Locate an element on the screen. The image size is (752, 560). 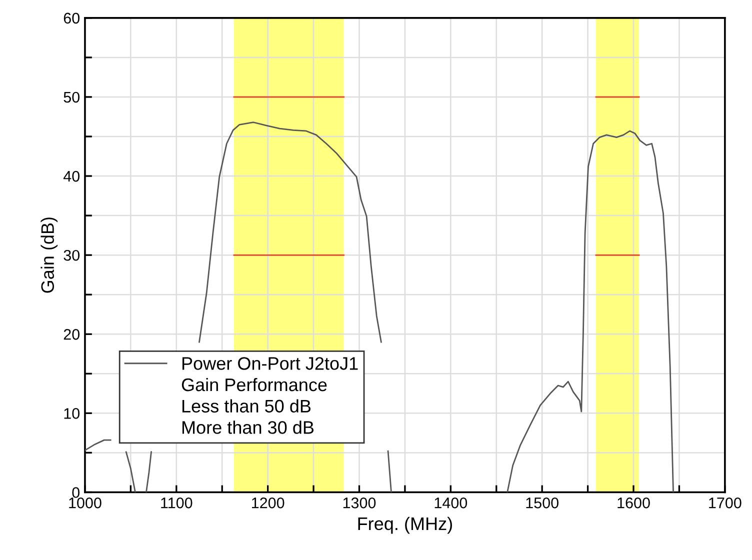
x-tick-label: 1700 is located at coordinates (725, 503).